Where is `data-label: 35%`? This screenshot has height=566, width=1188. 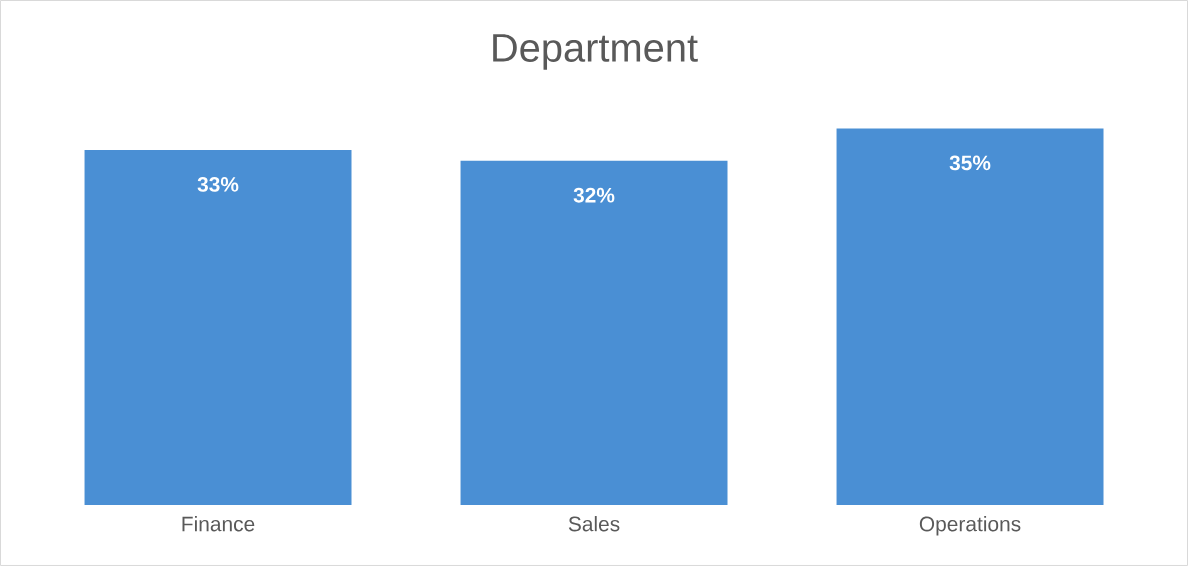 data-label: 35% is located at coordinates (970, 163).